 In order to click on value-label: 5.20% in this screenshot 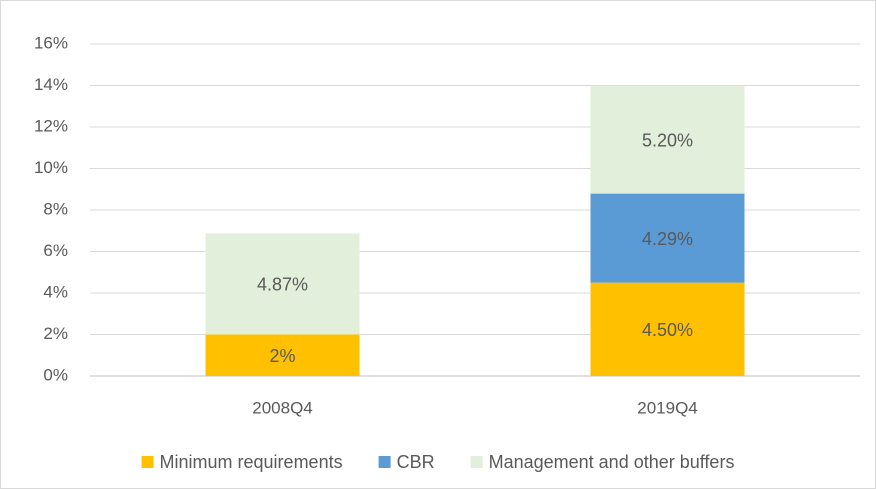, I will do `click(667, 140)`.